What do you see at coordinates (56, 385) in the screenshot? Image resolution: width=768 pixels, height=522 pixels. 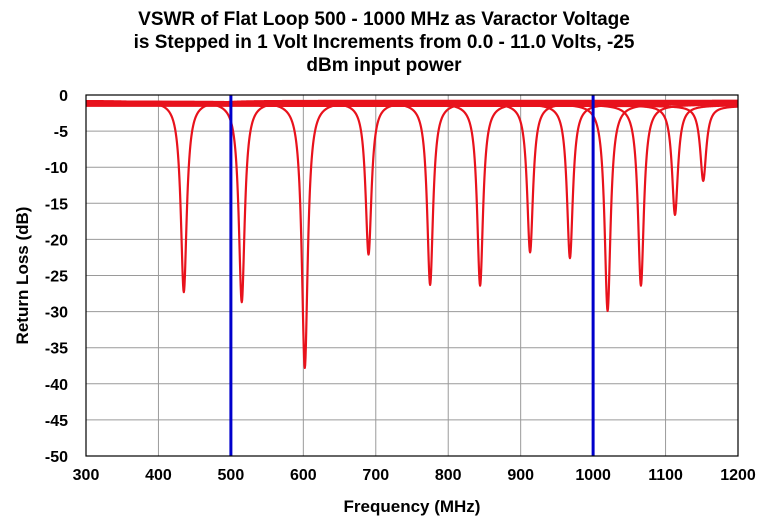 I see `y-tick-label: -40` at bounding box center [56, 385].